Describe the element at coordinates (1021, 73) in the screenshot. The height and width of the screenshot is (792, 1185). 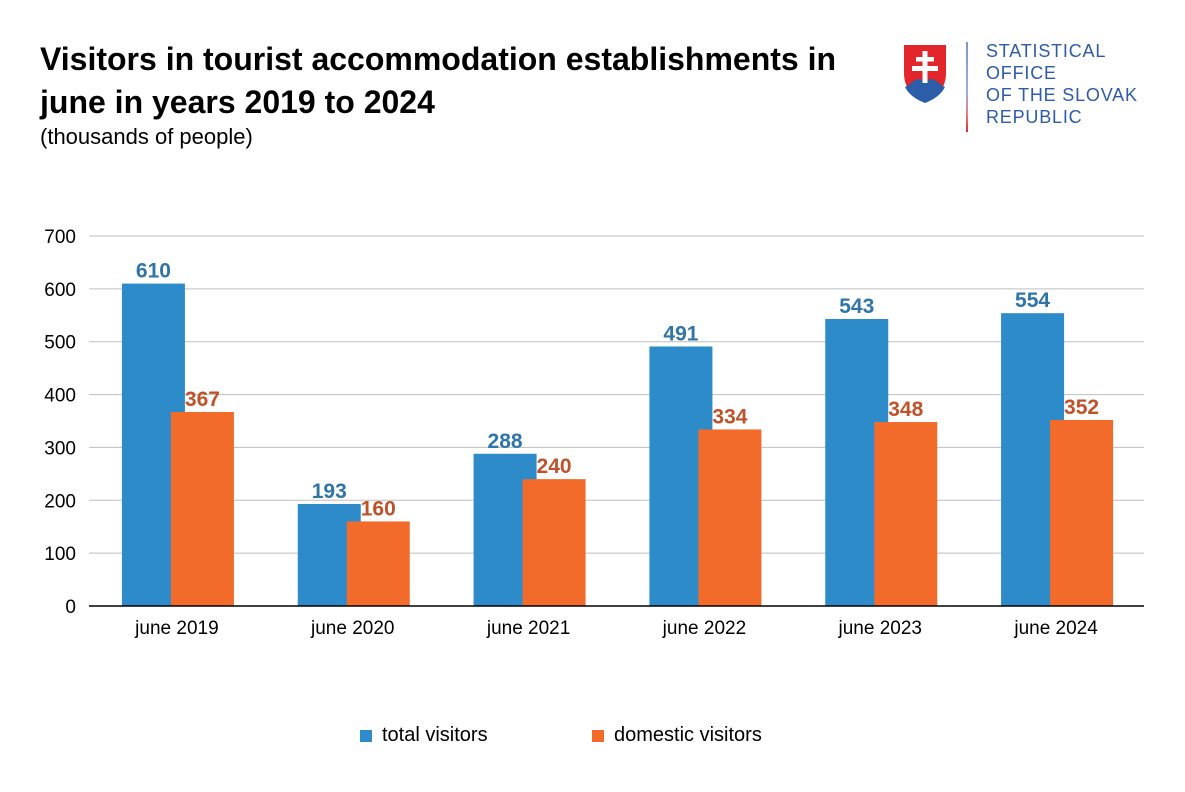
I see `logo-line: OFFICE` at that location.